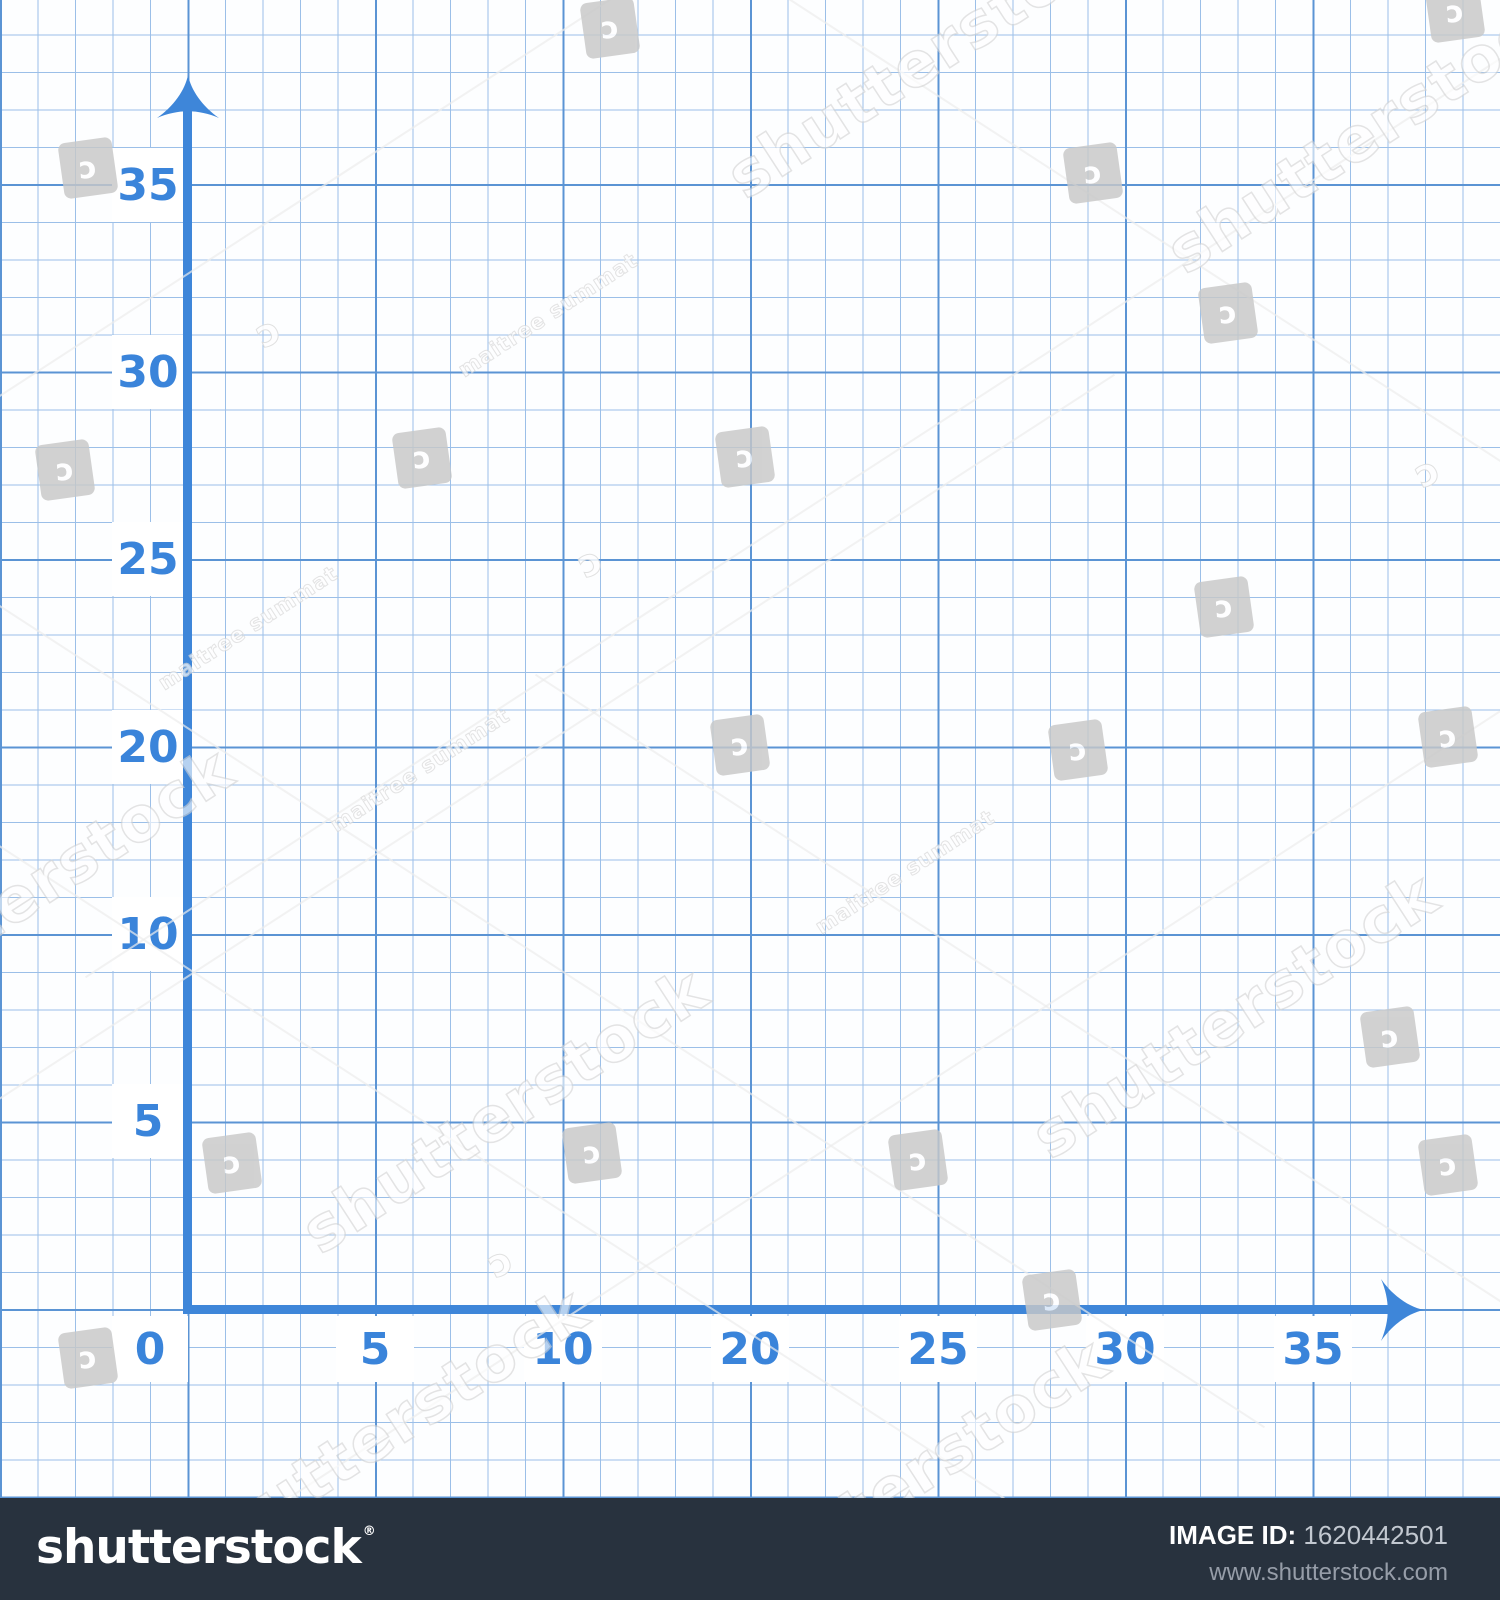 This screenshot has height=1600, width=1500. Describe the element at coordinates (1328, 1572) in the screenshot. I see `website-url: www.shutterstock.com` at that location.